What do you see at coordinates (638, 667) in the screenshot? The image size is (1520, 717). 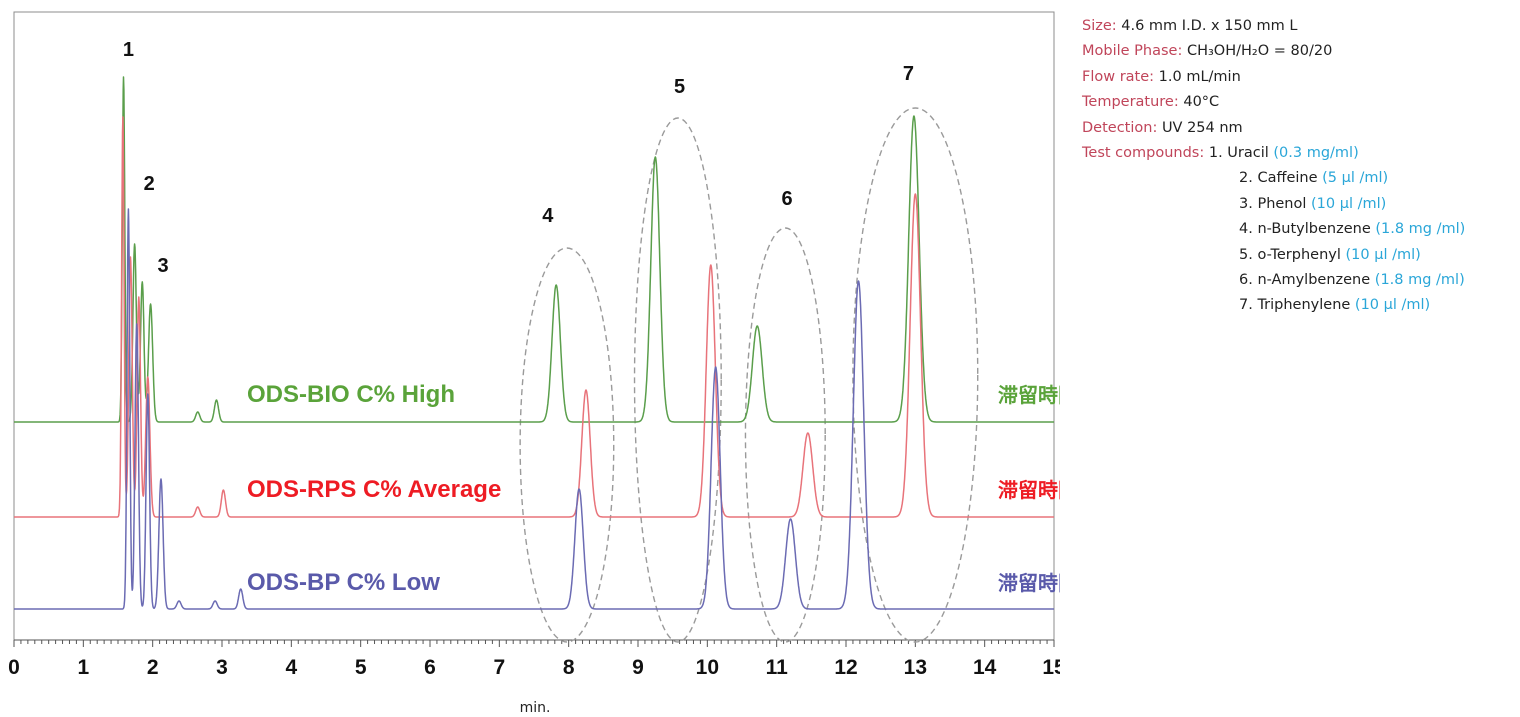 I see `x-tick-label: 9` at bounding box center [638, 667].